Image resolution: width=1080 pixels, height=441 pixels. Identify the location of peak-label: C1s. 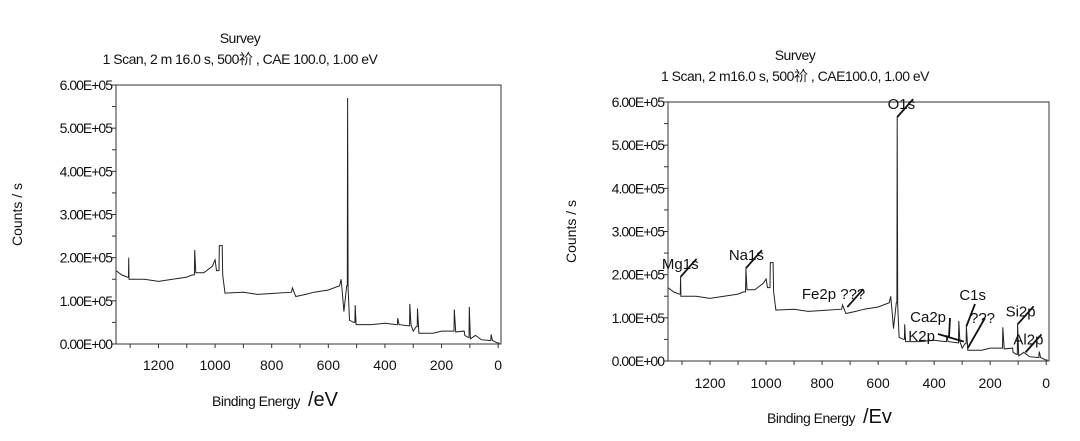
(972, 295).